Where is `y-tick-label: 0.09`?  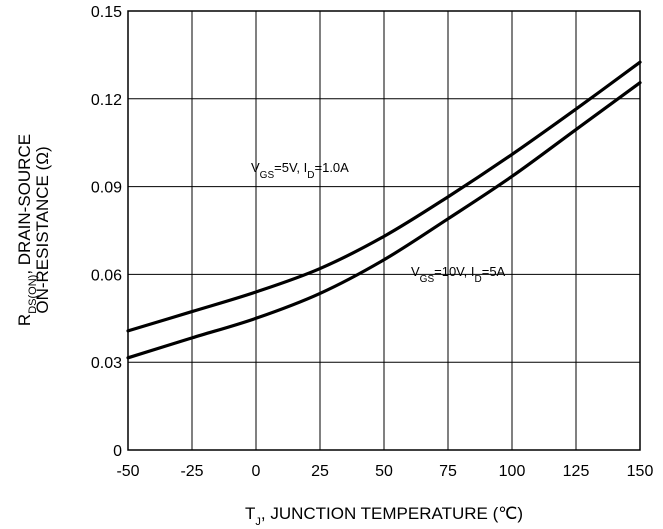 y-tick-label: 0.09 is located at coordinates (106, 188).